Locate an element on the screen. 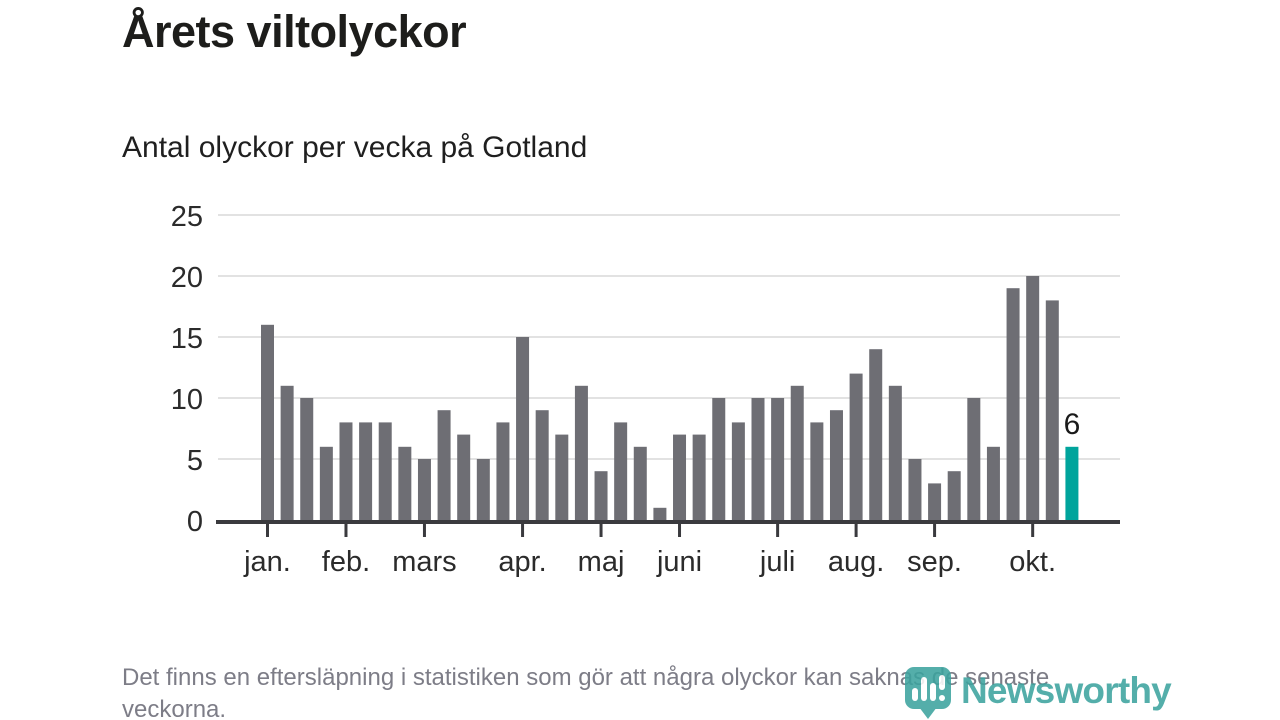 This screenshot has width=1280, height=720. x-axis-label-aug.: aug. is located at coordinates (856, 562).